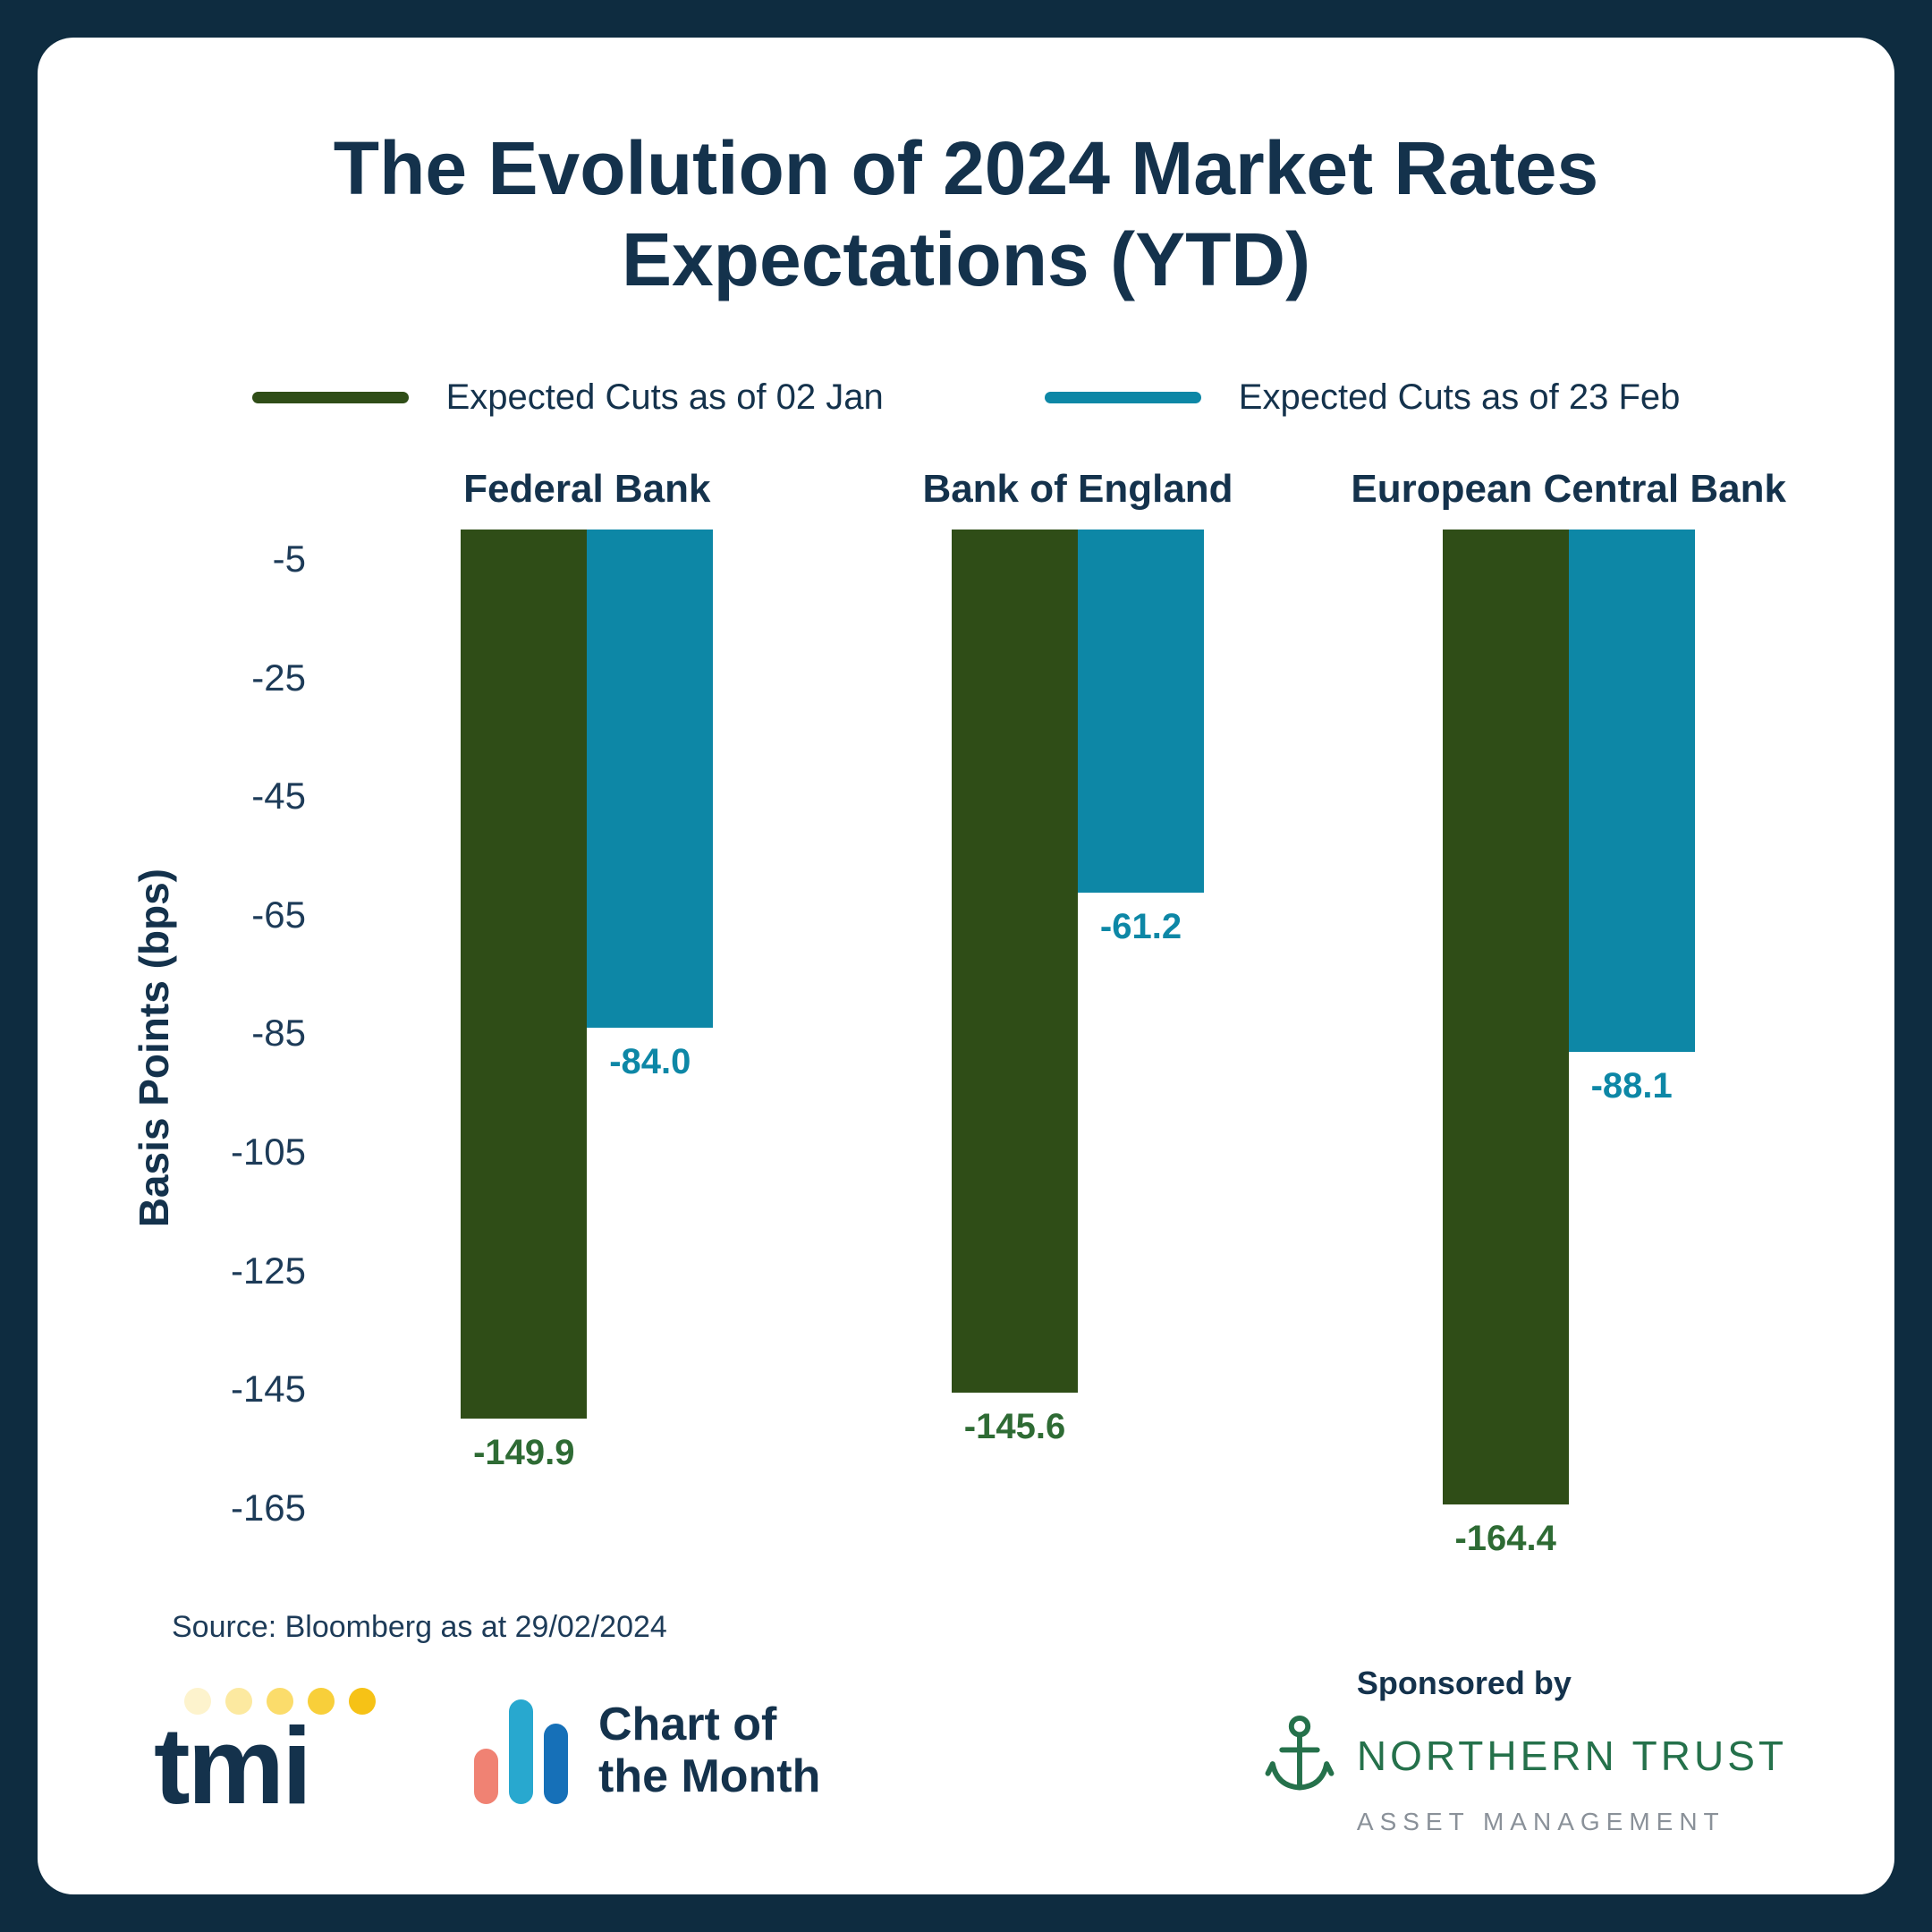  I want to click on bar-pair: -145.6 -61.2, so click(1078, 988).